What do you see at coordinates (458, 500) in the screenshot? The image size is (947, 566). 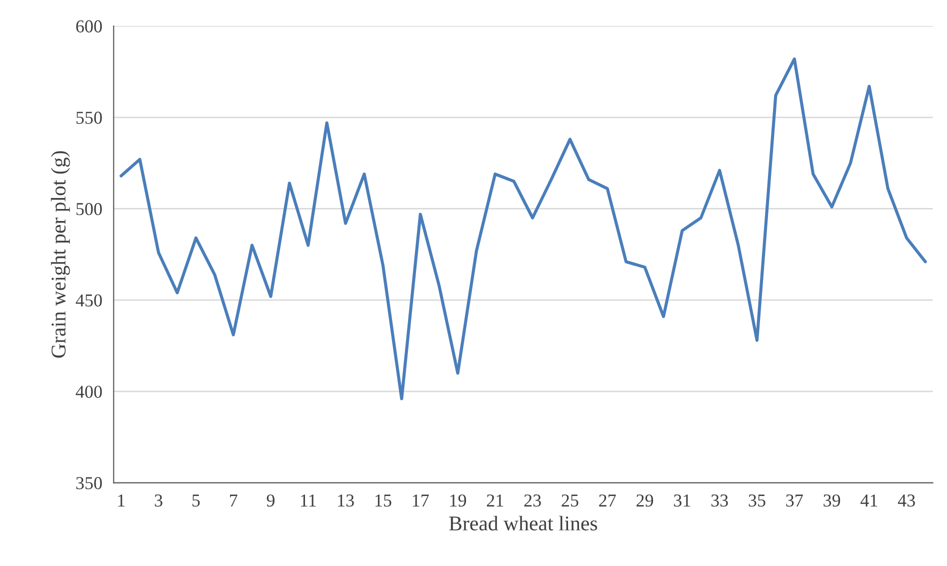 I see `x-tick-label: 19` at bounding box center [458, 500].